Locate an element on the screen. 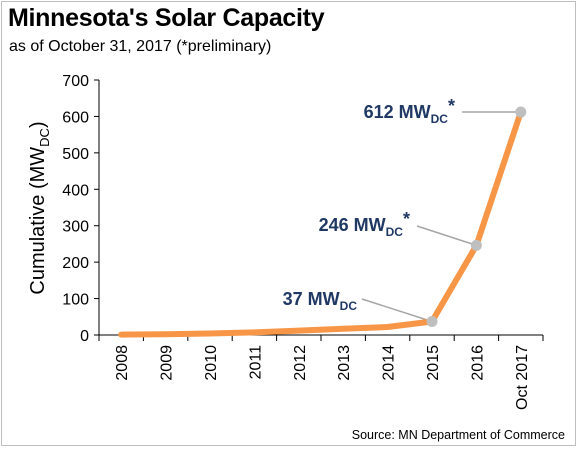 This screenshot has height=449, width=579. data-markers is located at coordinates (476, 217).